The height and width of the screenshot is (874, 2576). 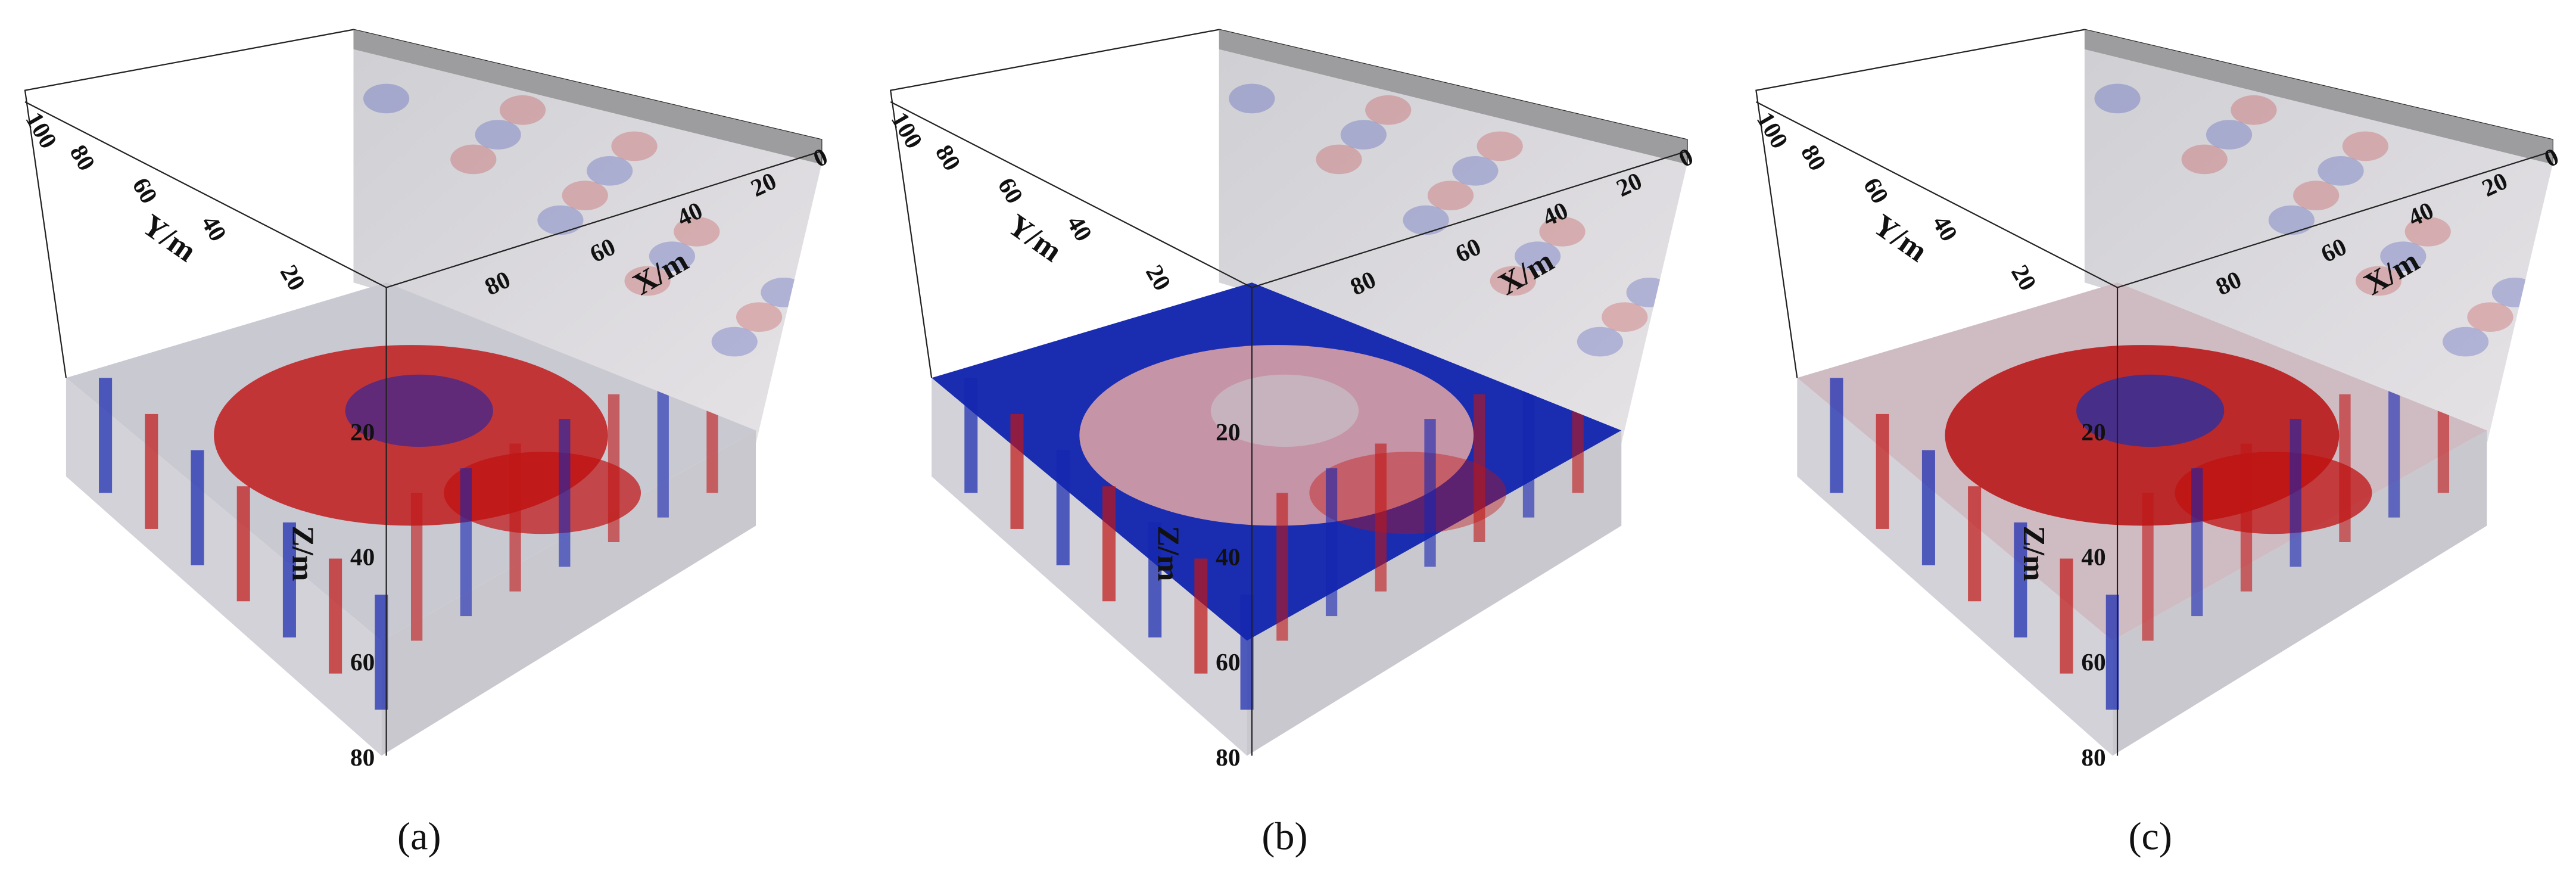 What do you see at coordinates (1274, 528) in the screenshot?
I see `slab-pattern` at bounding box center [1274, 528].